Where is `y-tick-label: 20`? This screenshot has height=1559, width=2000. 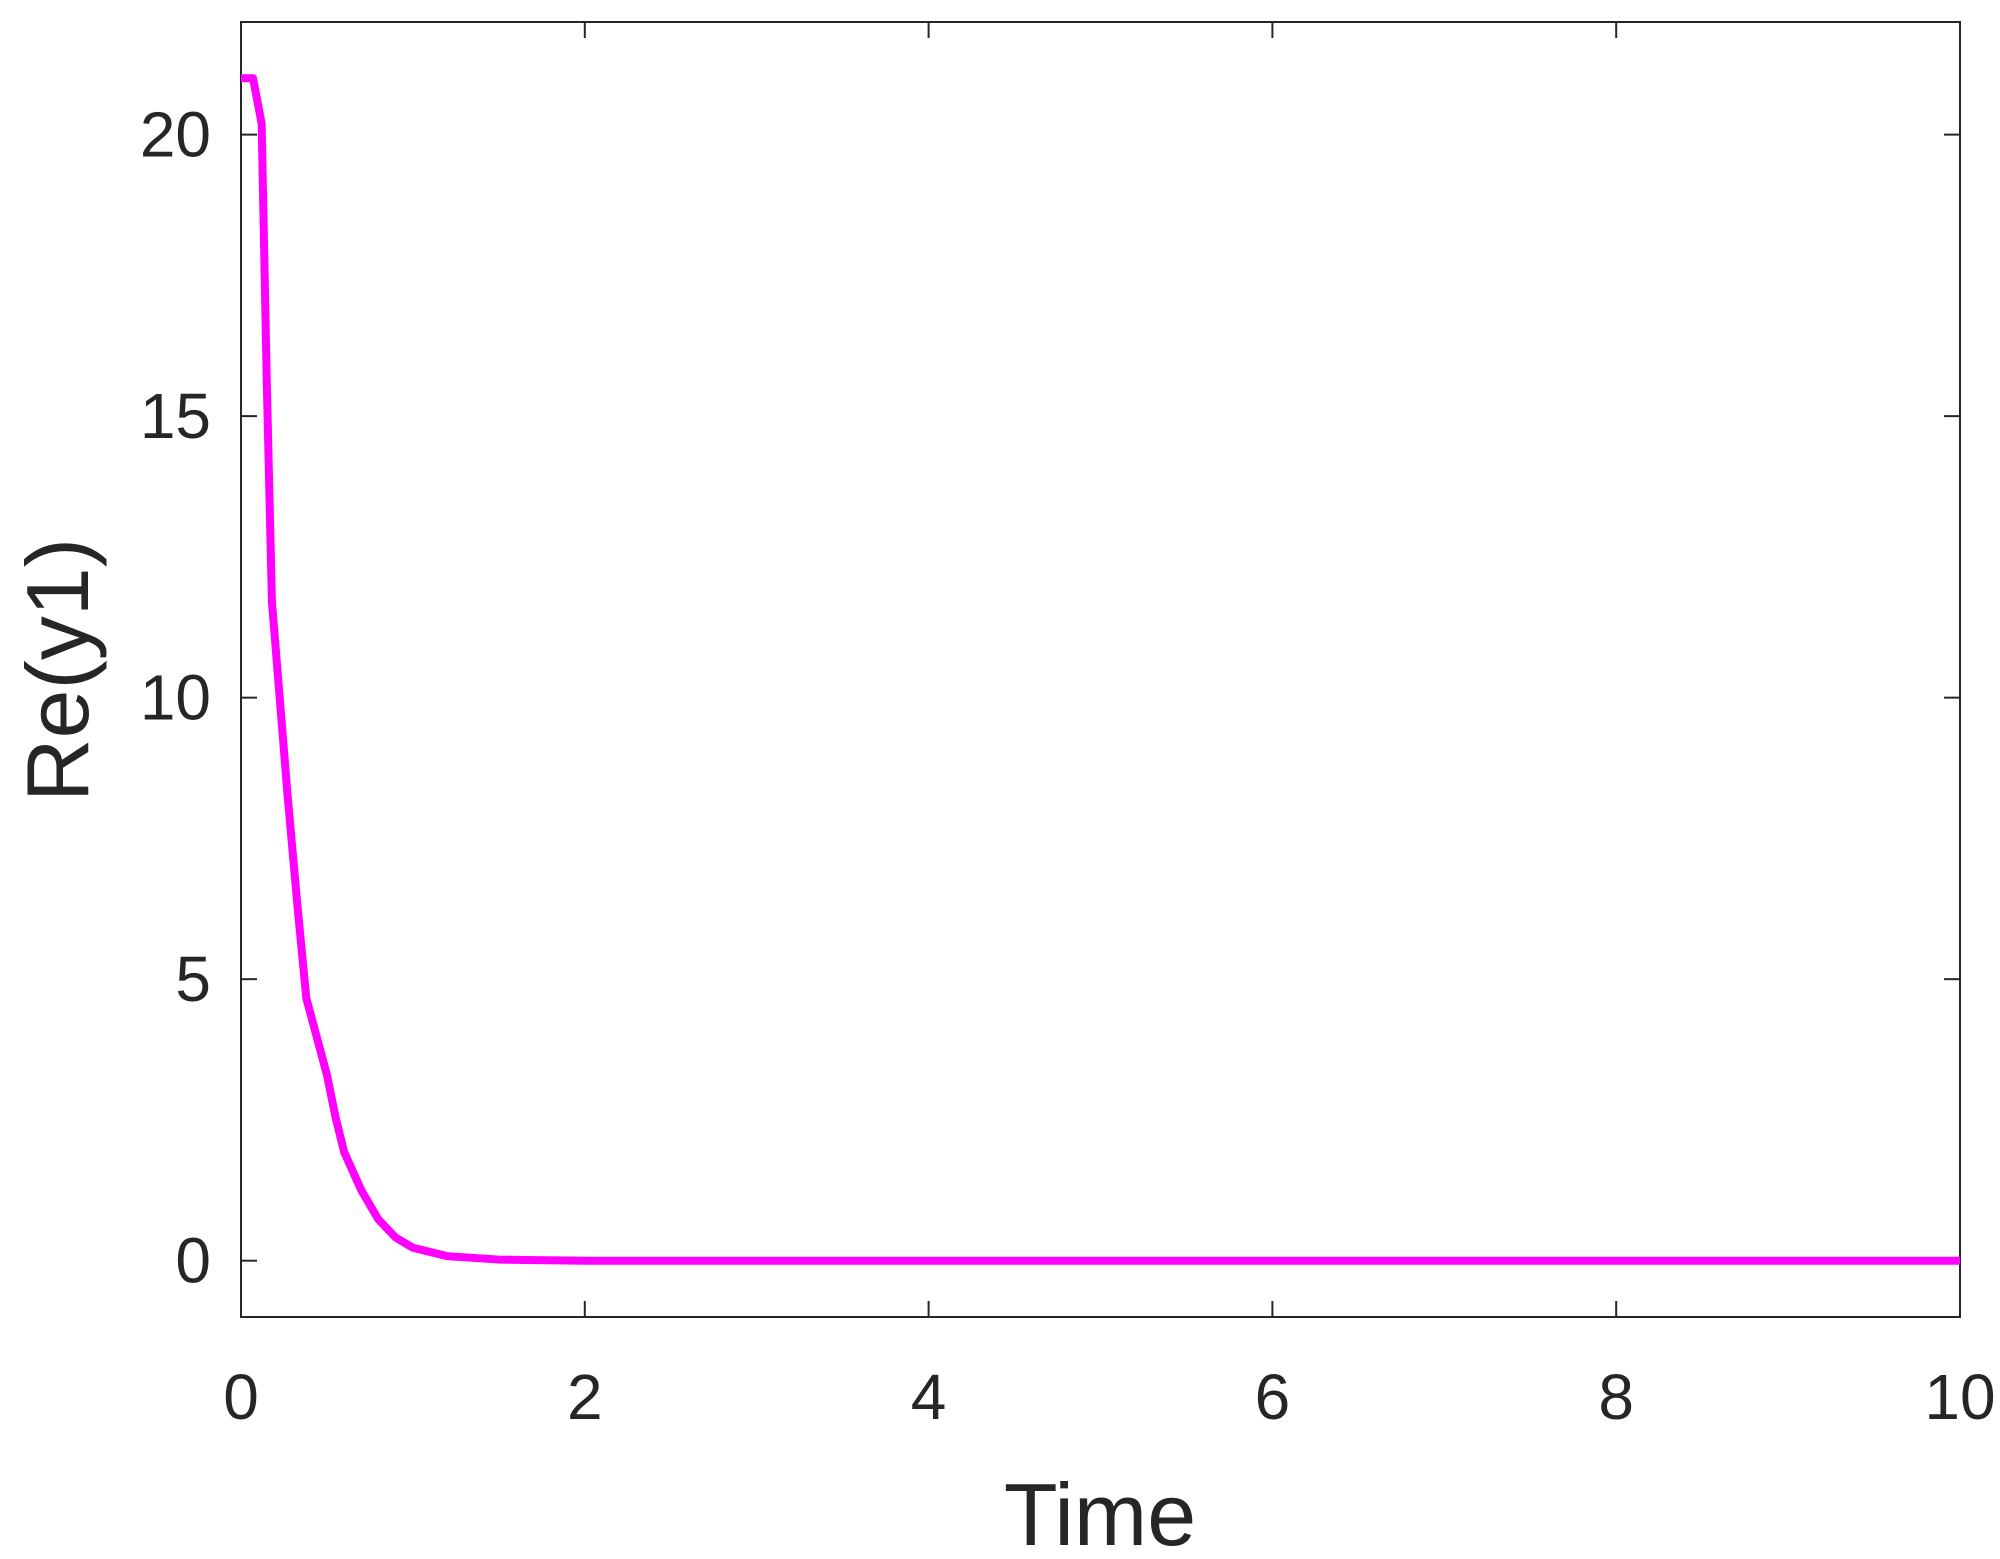 y-tick-label: 20 is located at coordinates (175, 135).